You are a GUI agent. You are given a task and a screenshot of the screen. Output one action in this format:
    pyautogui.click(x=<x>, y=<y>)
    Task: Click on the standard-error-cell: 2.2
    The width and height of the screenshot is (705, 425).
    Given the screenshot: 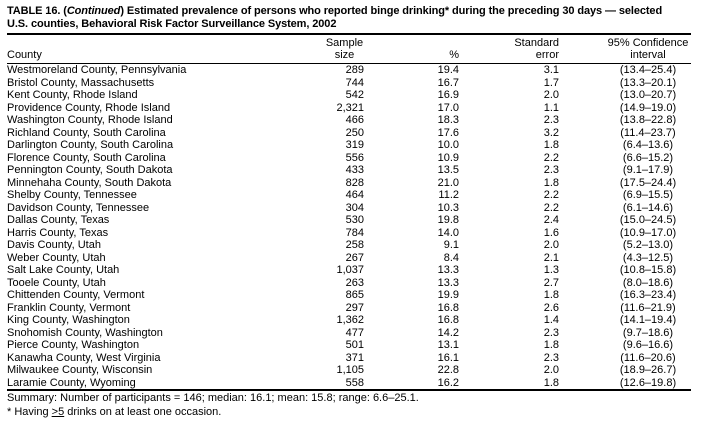 What is the action you would take?
    pyautogui.click(x=551, y=157)
    